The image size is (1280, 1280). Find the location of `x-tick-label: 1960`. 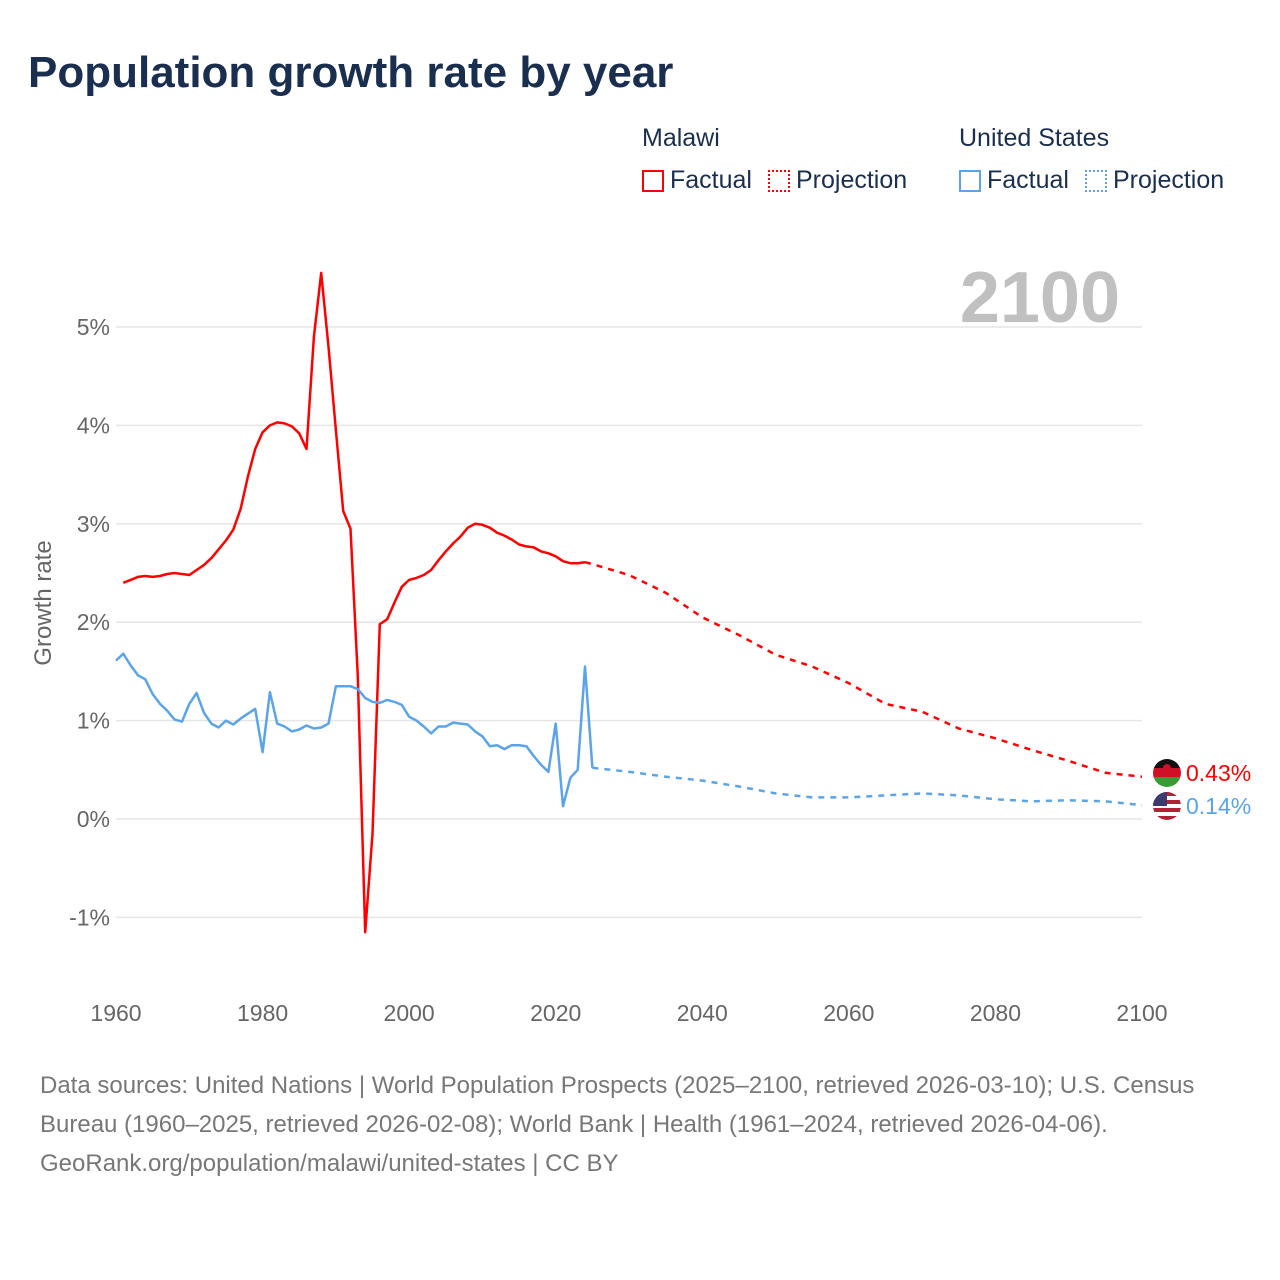

x-tick-label: 1960 is located at coordinates (115, 1013).